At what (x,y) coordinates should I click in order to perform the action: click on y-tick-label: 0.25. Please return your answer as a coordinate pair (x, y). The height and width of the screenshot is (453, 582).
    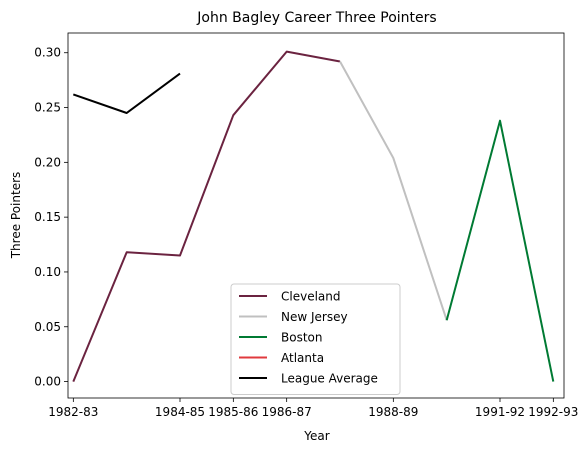
    Looking at the image, I should click on (47, 108).